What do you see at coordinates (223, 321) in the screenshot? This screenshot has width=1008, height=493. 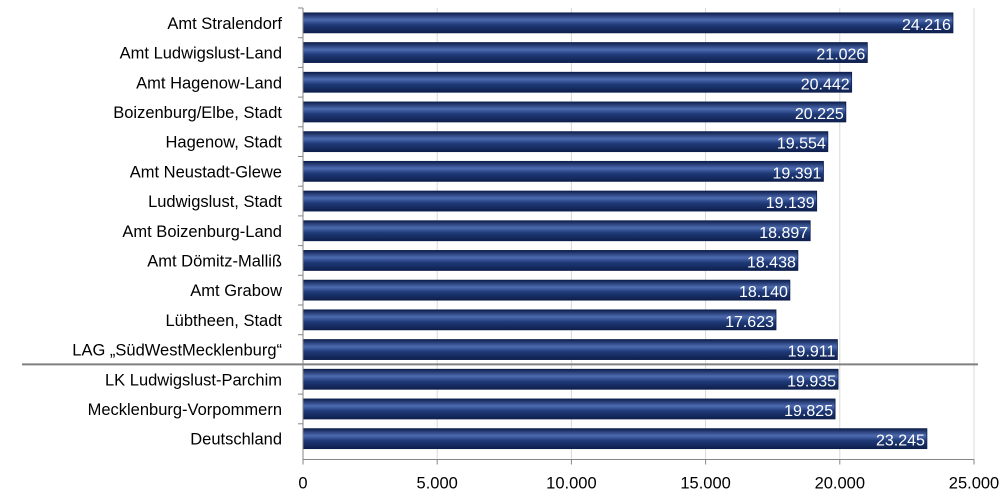 I see `category-label: Lübtheen, Stadt` at bounding box center [223, 321].